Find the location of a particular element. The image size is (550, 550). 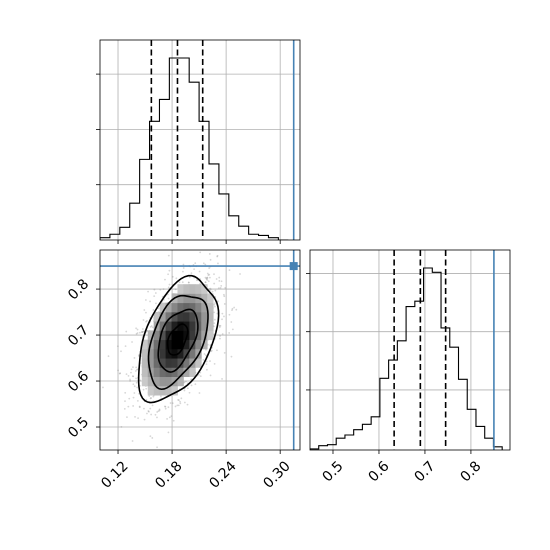

joint-ytick-label-1: 0.6 is located at coordinates (78, 381).